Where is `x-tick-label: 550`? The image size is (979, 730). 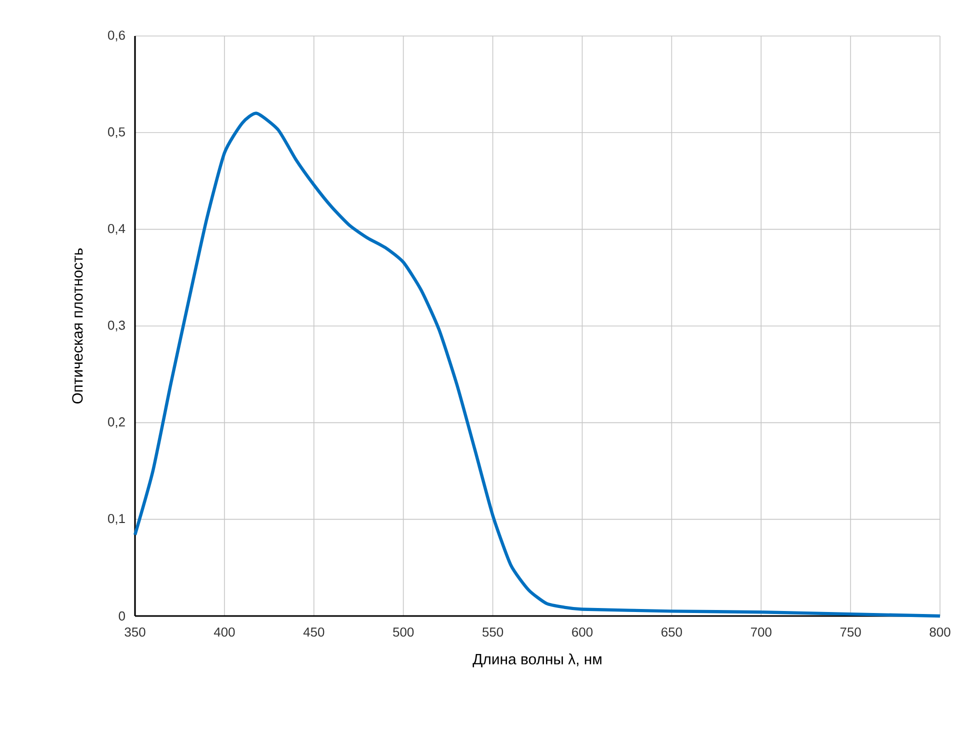
x-tick-label: 550 is located at coordinates (493, 632).